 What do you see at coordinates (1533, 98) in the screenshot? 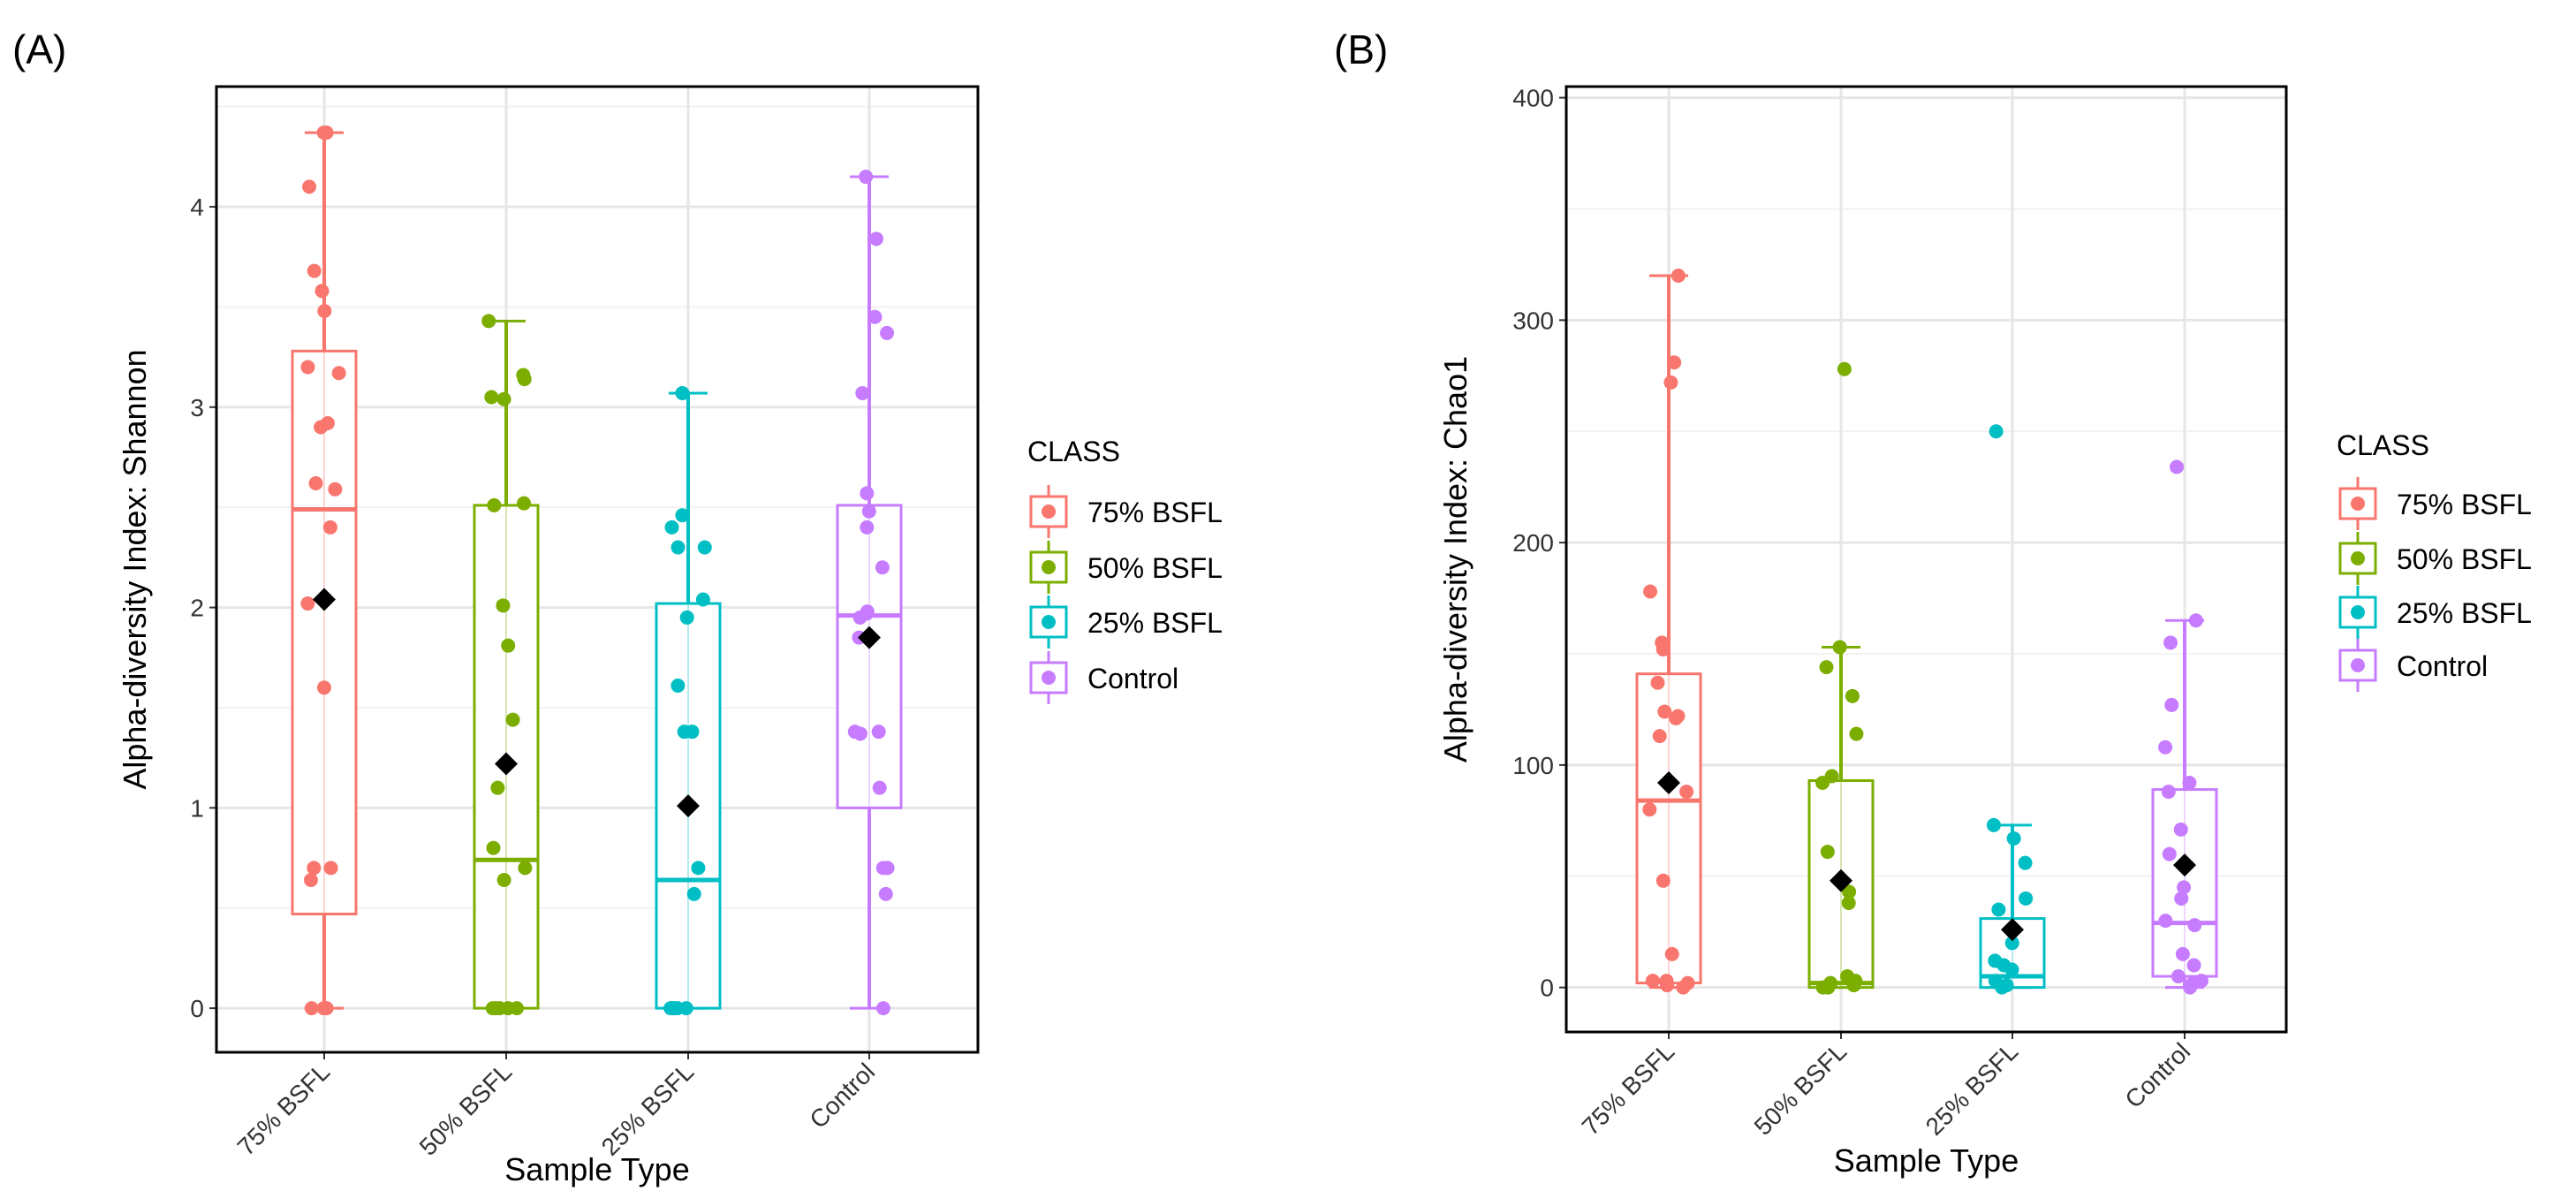
I see `y-tick-label: 400` at bounding box center [1533, 98].